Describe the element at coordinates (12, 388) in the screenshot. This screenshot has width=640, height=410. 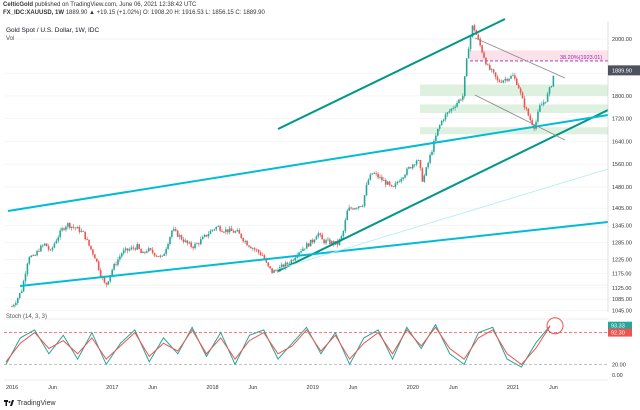
I see `time-tick-label: 2016` at that location.